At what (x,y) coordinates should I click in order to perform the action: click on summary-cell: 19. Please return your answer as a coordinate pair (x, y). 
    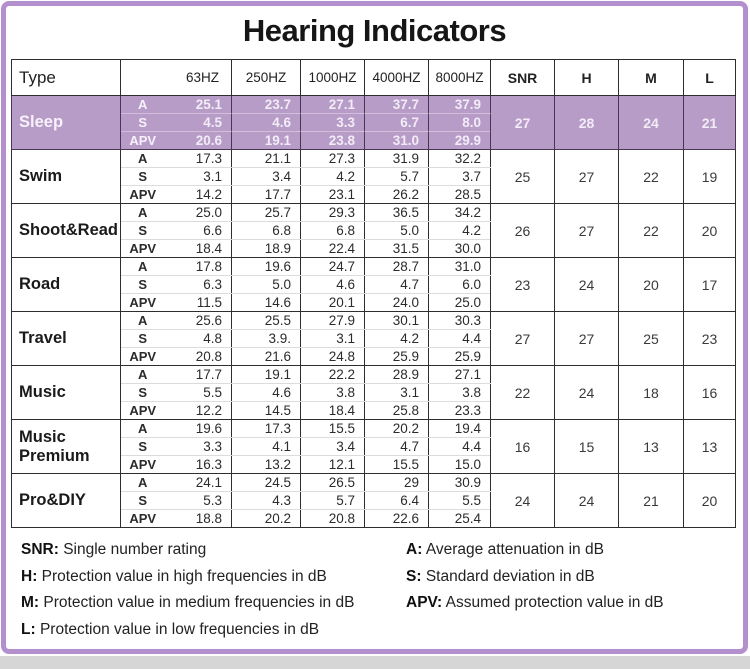
    Looking at the image, I should click on (710, 176).